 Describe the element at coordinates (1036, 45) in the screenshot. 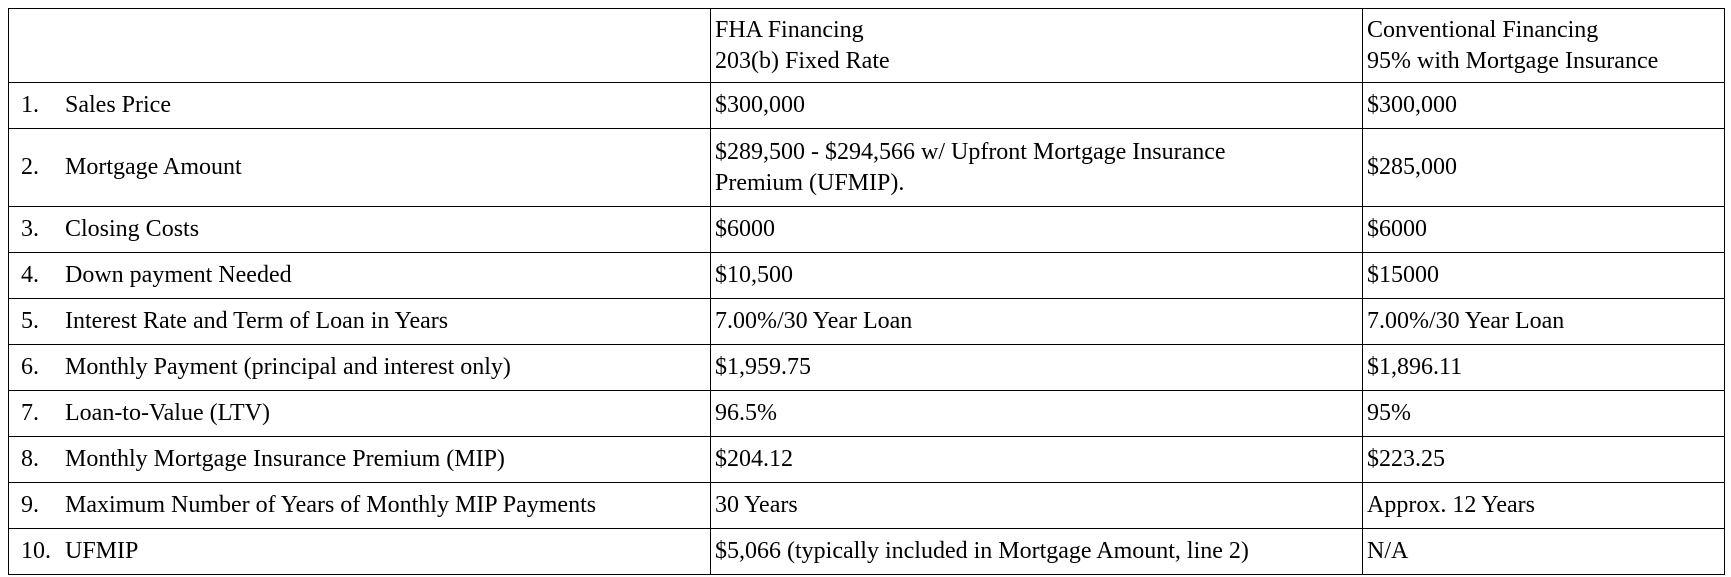

I see `header-fha-cell: FHA Financing 203(b) Fixed Rate` at that location.